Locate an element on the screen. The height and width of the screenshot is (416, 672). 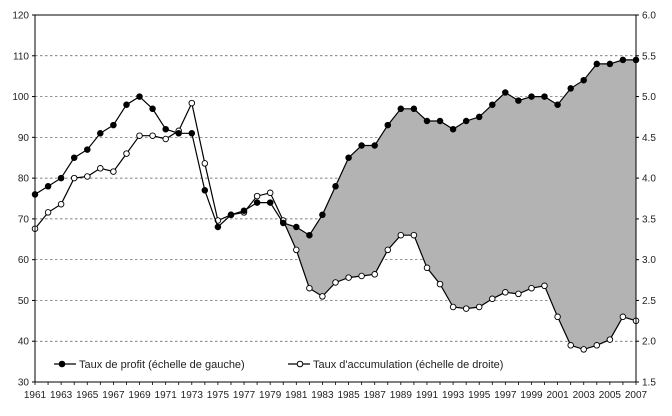
left-tick-label: 80 is located at coordinates (24, 179).